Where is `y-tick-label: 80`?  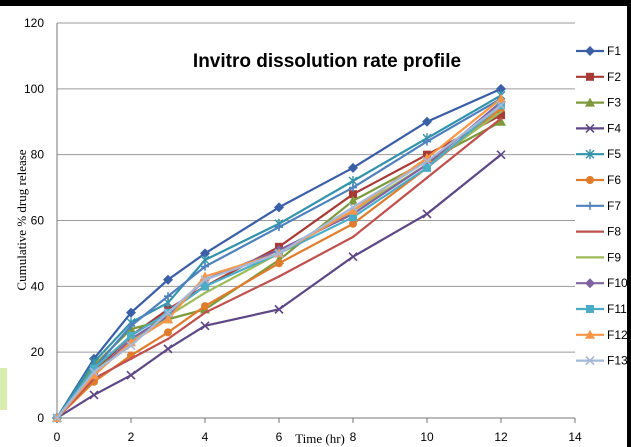
y-tick-label: 80 is located at coordinates (38, 155).